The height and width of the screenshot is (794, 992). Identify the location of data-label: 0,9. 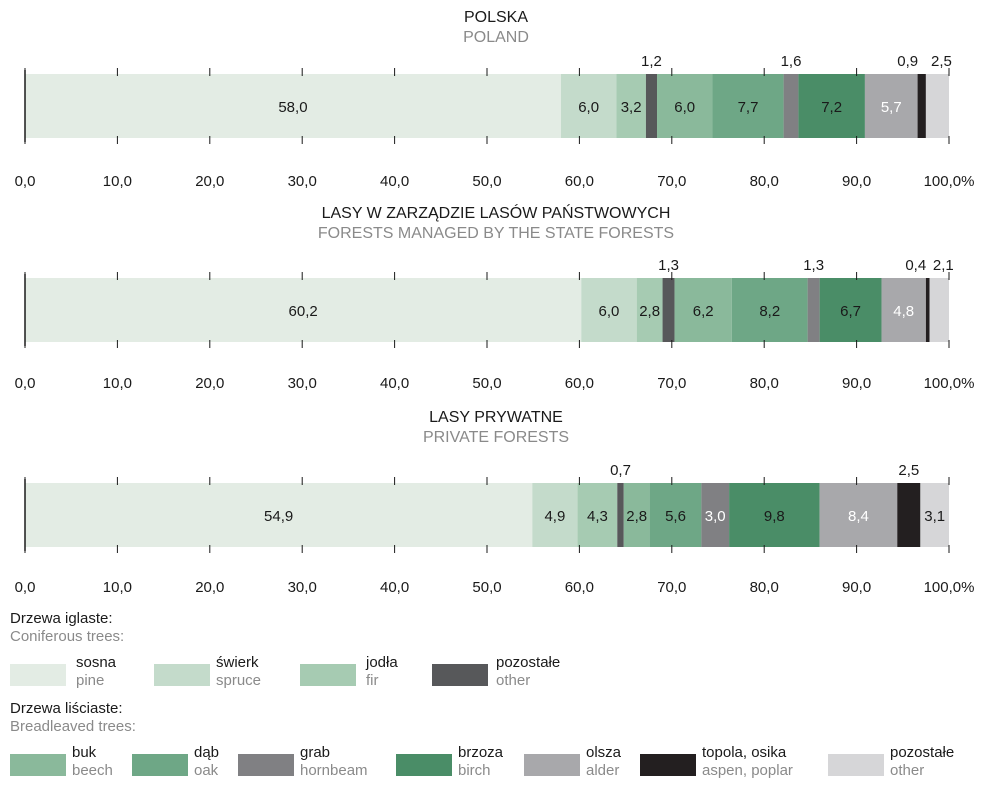
(907, 61).